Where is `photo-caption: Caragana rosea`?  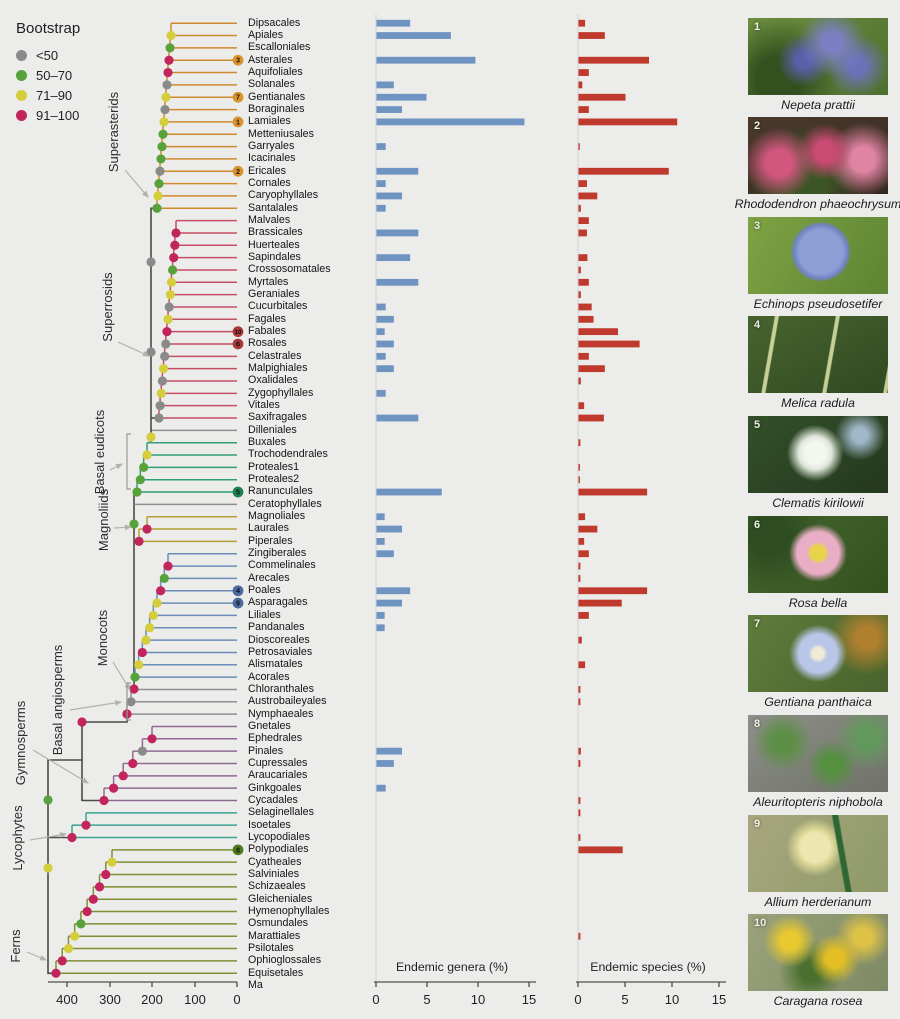
photo-caption: Caragana rosea is located at coordinates (818, 1001).